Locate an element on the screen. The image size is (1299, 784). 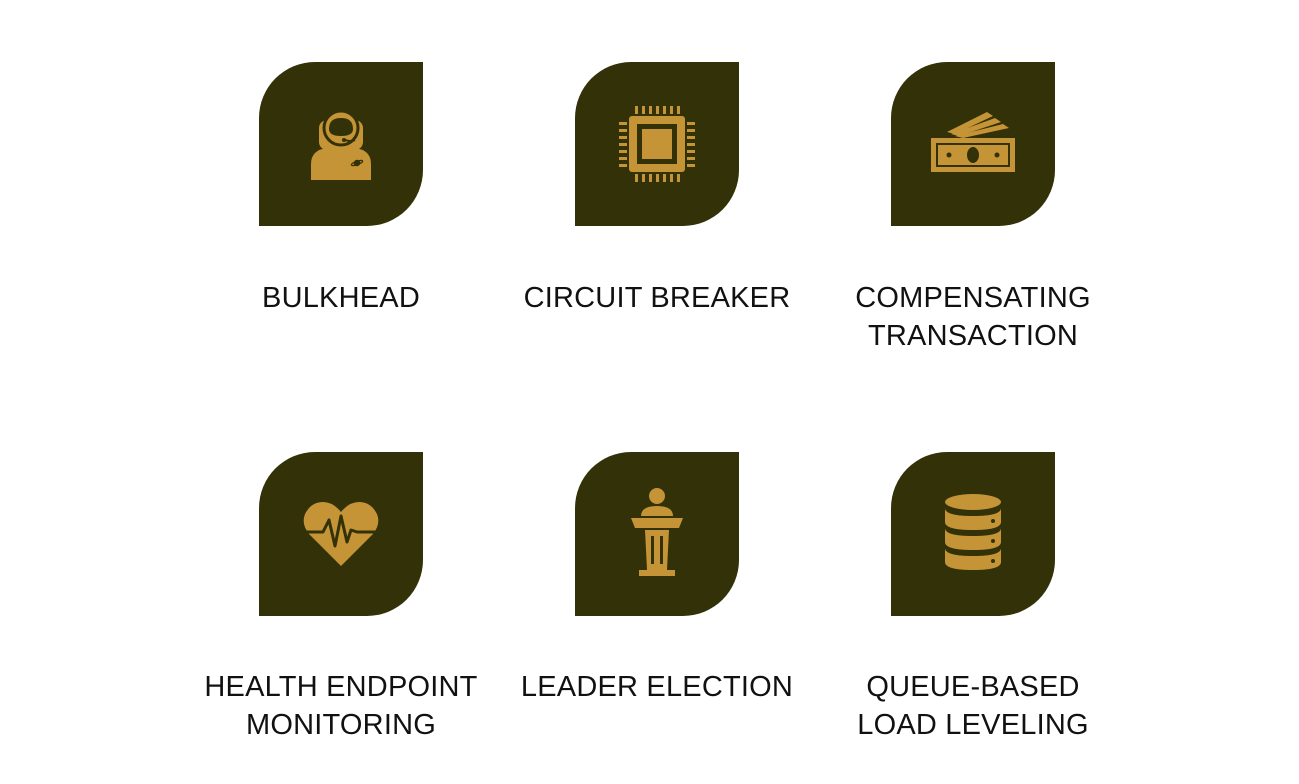
database-icon is located at coordinates (973, 532).